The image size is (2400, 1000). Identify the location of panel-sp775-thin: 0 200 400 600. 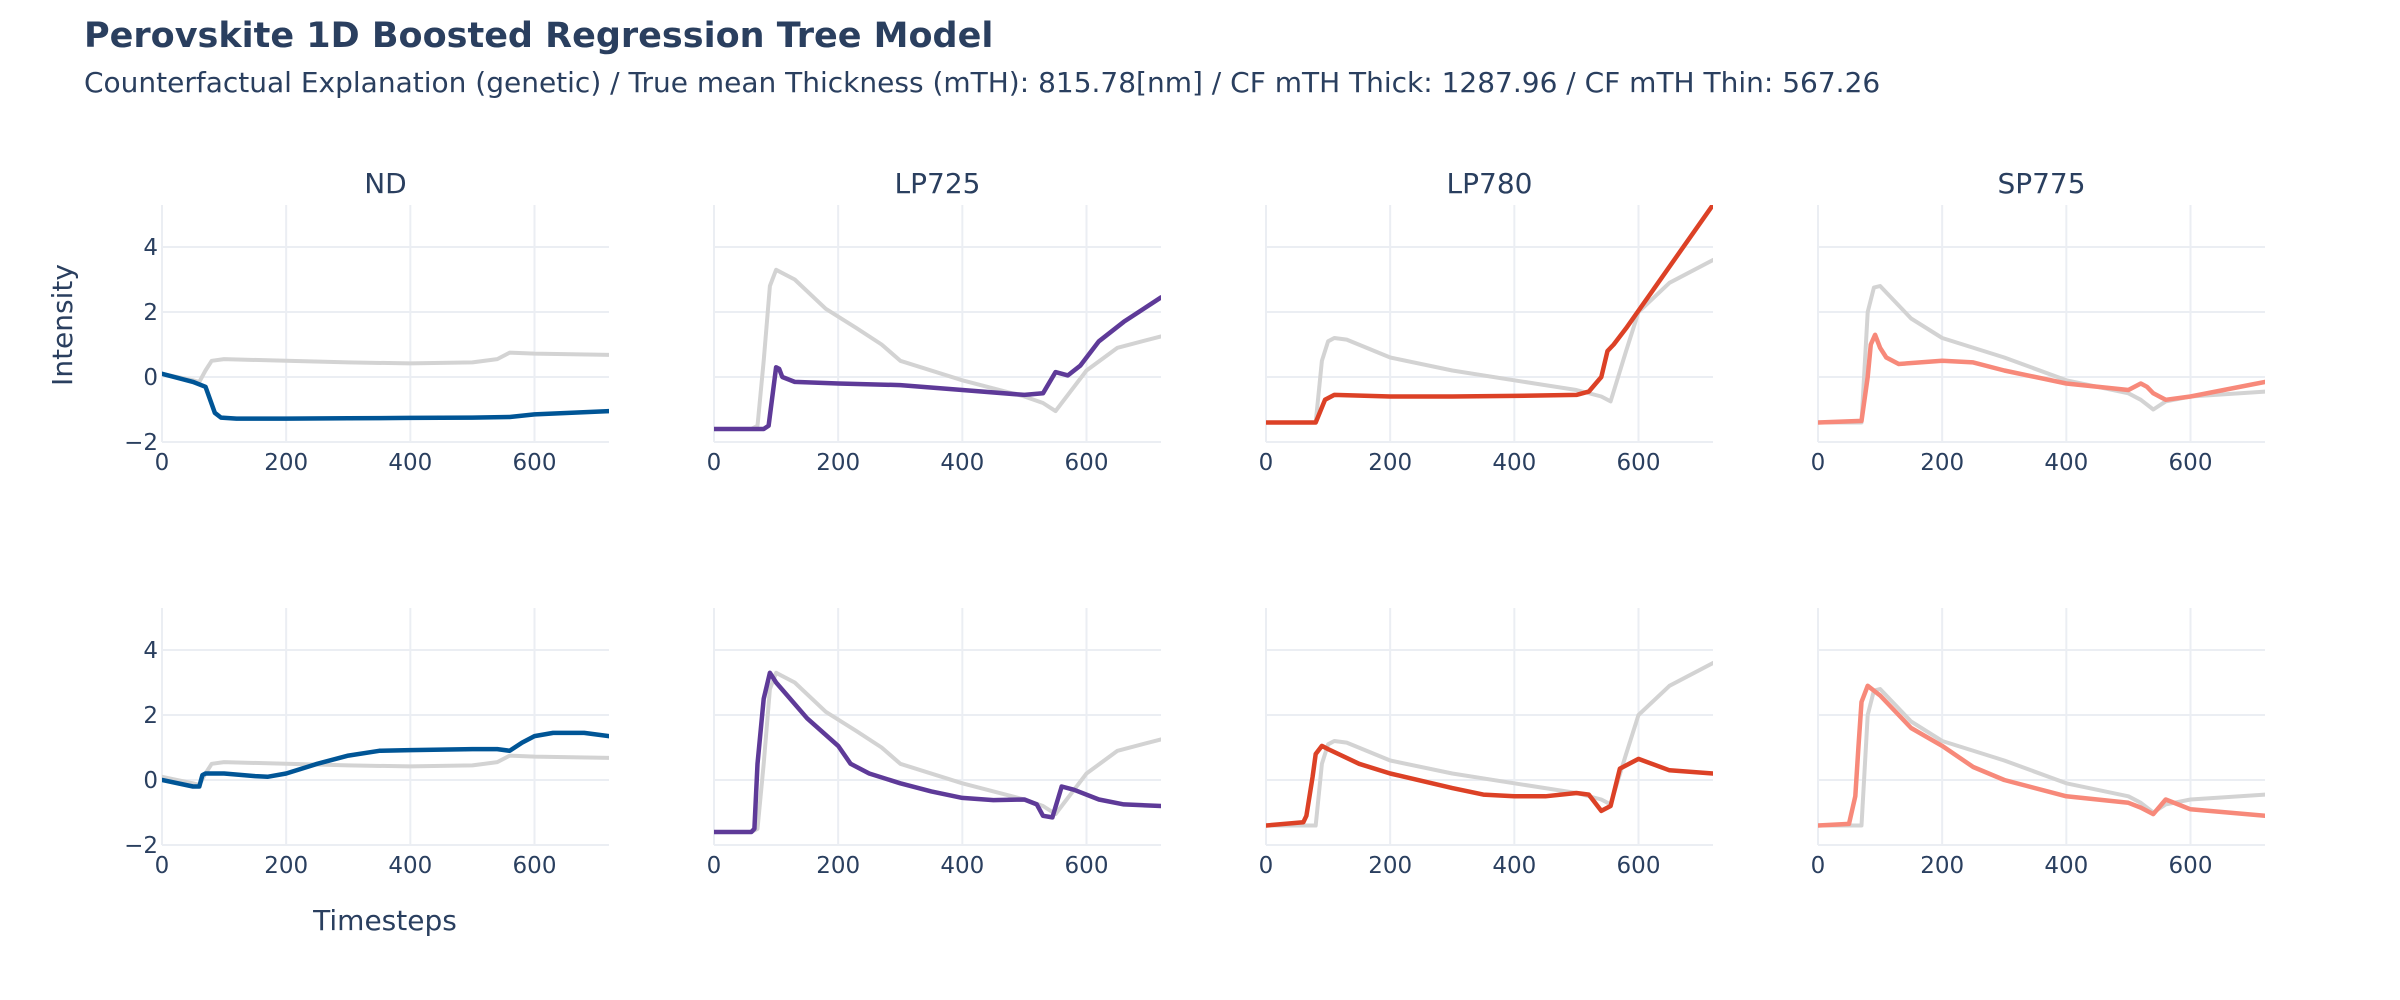
(2038, 743).